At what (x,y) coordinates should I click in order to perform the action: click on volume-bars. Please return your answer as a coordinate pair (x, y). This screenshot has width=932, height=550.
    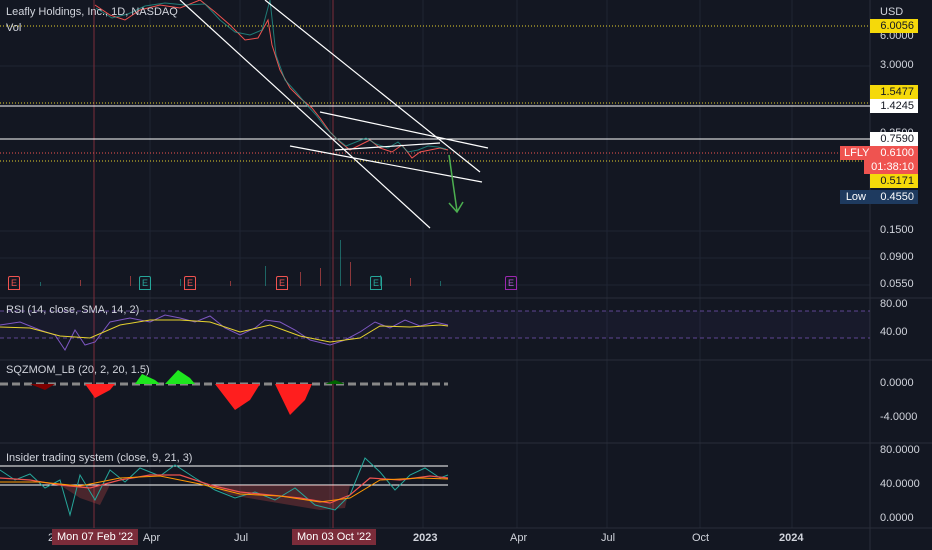
    Looking at the image, I should click on (240, 263).